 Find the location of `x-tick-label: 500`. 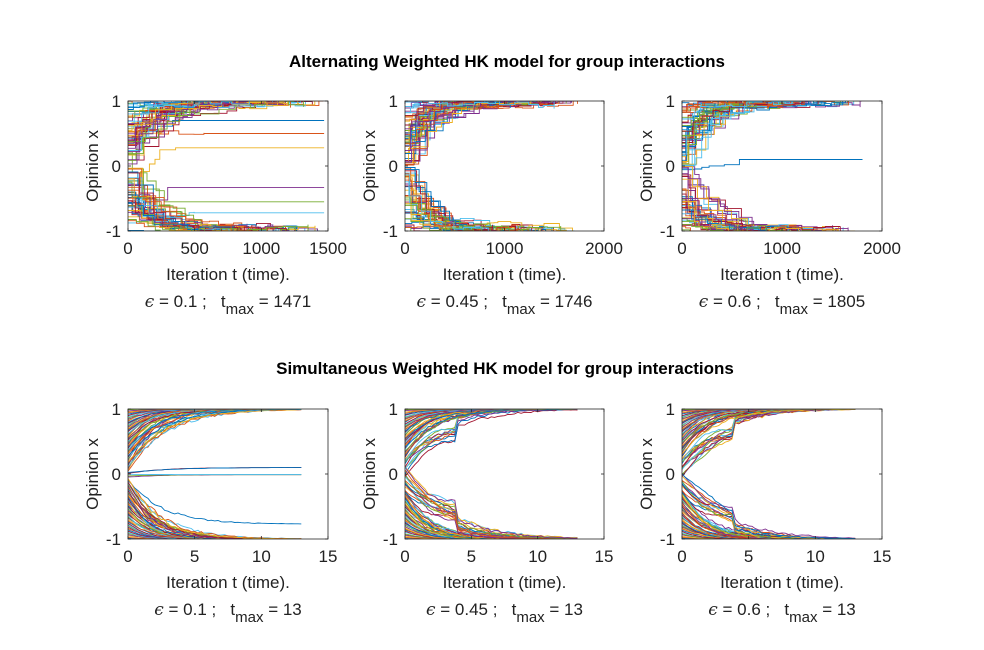

x-tick-label: 500 is located at coordinates (194, 248).